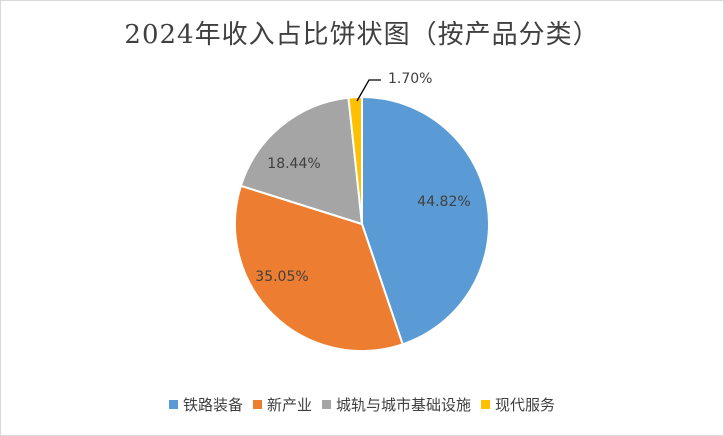 This screenshot has width=724, height=436. I want to click on legend-label: 城轨与城市基础设施, so click(404, 405).